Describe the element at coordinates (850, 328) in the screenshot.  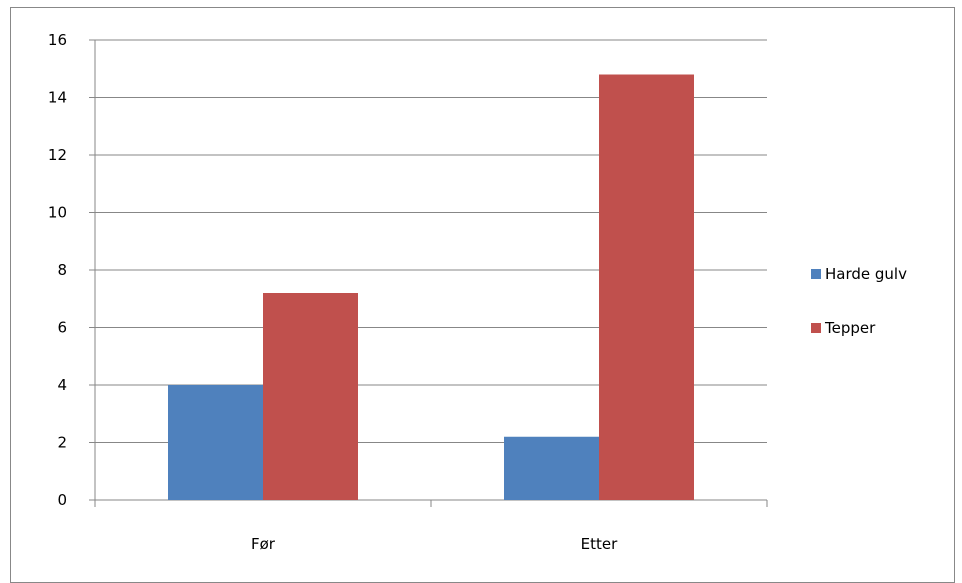
I see `legend-label-tepper: Tepper` at that location.